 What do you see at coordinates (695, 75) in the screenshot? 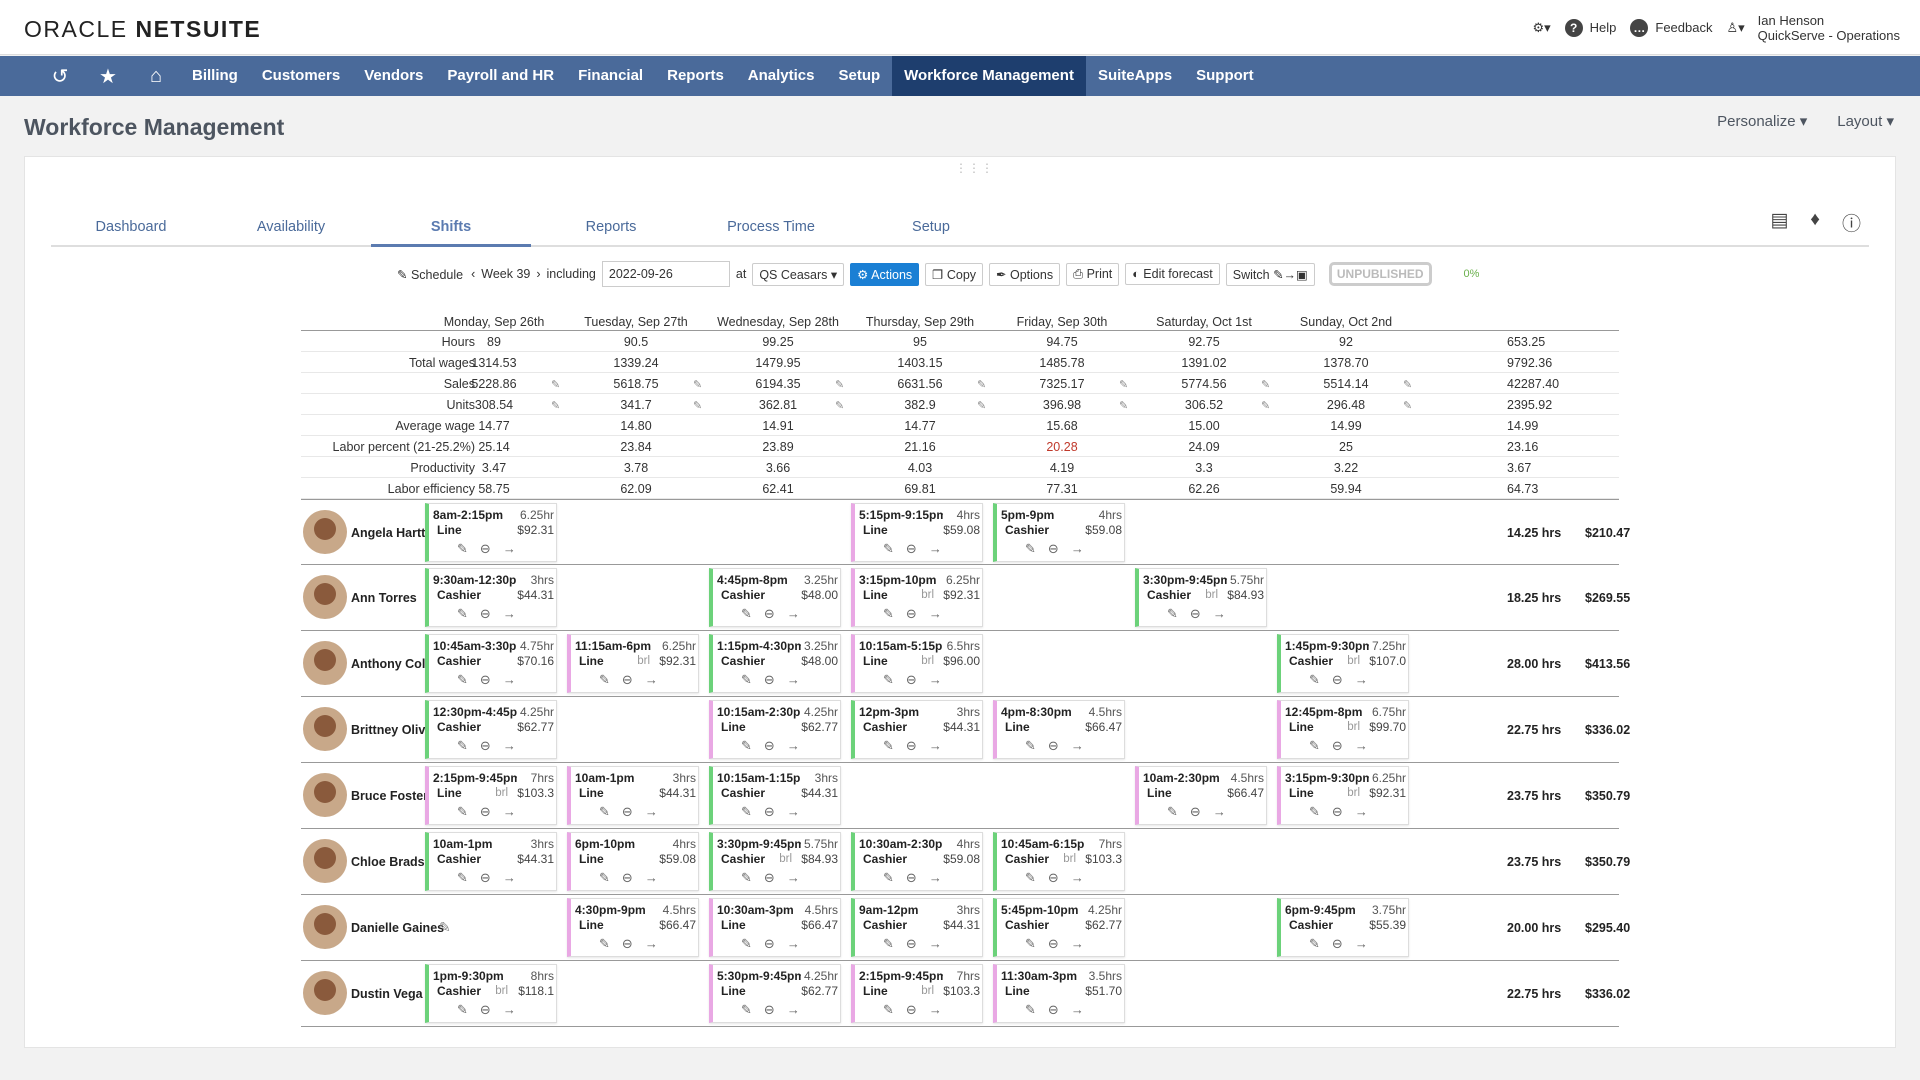
I see `nav-reports: Reports` at bounding box center [695, 75].